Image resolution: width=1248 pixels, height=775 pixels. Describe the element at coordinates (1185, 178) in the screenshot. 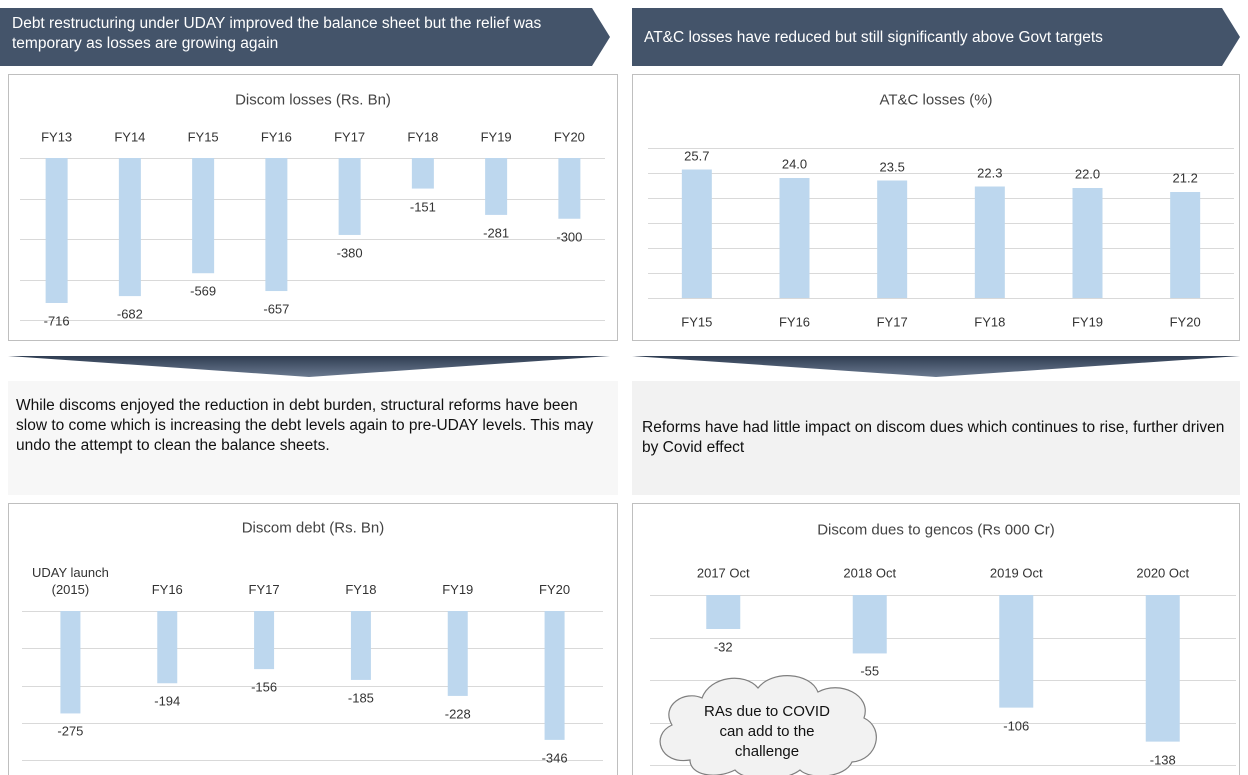

I see `data-label: 21.2` at that location.